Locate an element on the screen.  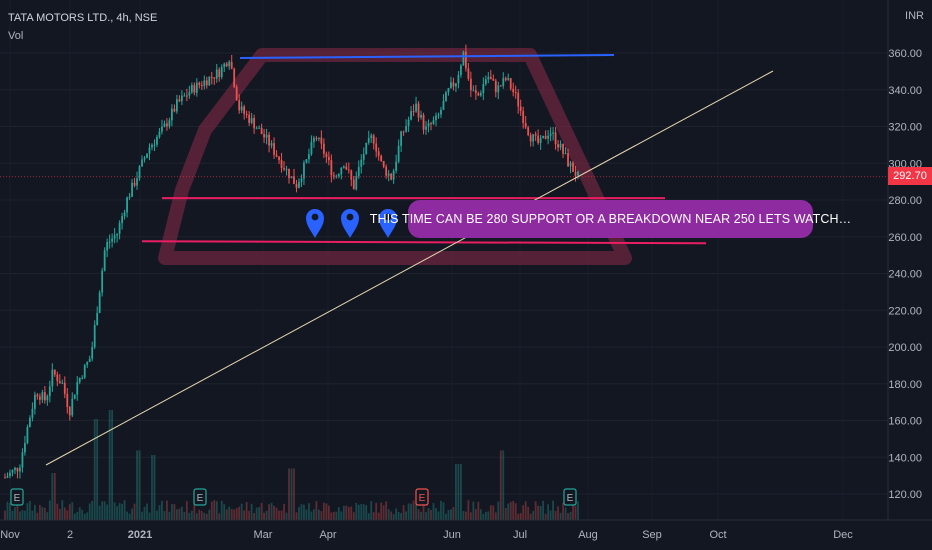
x-tick-label: Aug is located at coordinates (588, 535).